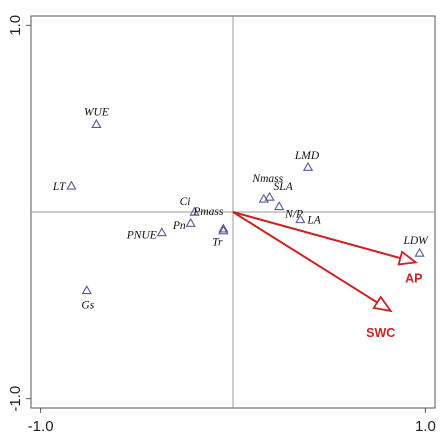 Image resolution: width=447 pixels, height=446 pixels. I want to click on point-marker-ldw, so click(419, 252).